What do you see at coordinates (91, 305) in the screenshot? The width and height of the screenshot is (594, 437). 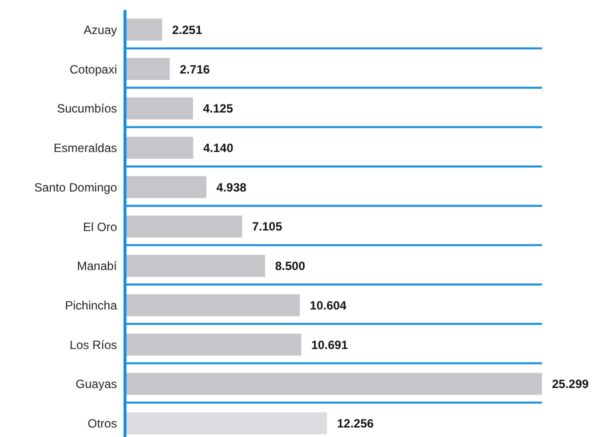 I see `y-tick-label: Pichincha` at bounding box center [91, 305].